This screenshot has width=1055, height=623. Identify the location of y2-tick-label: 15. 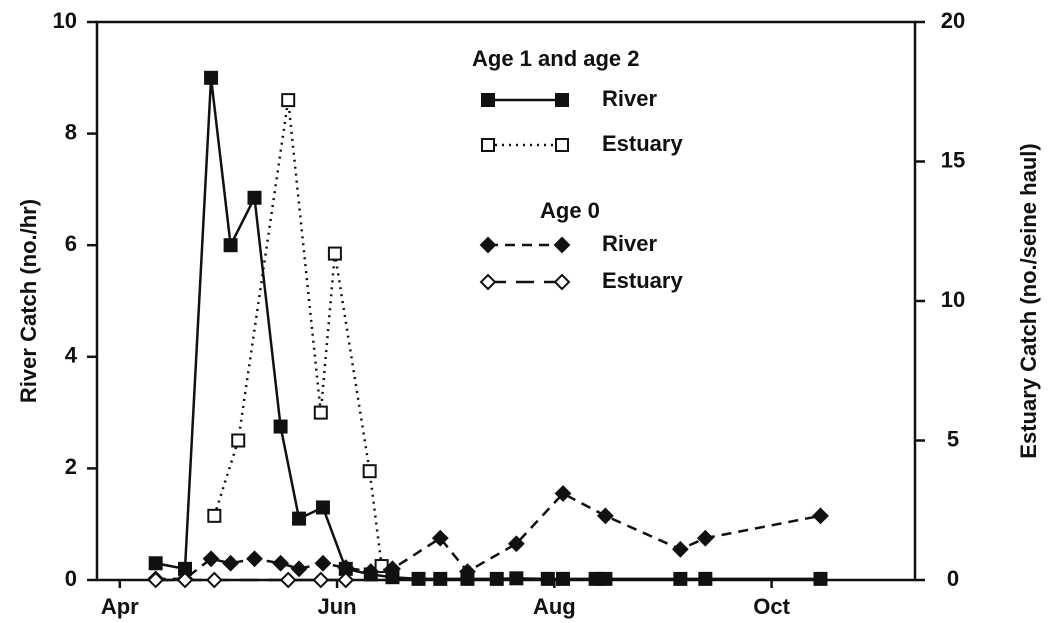
(953, 159).